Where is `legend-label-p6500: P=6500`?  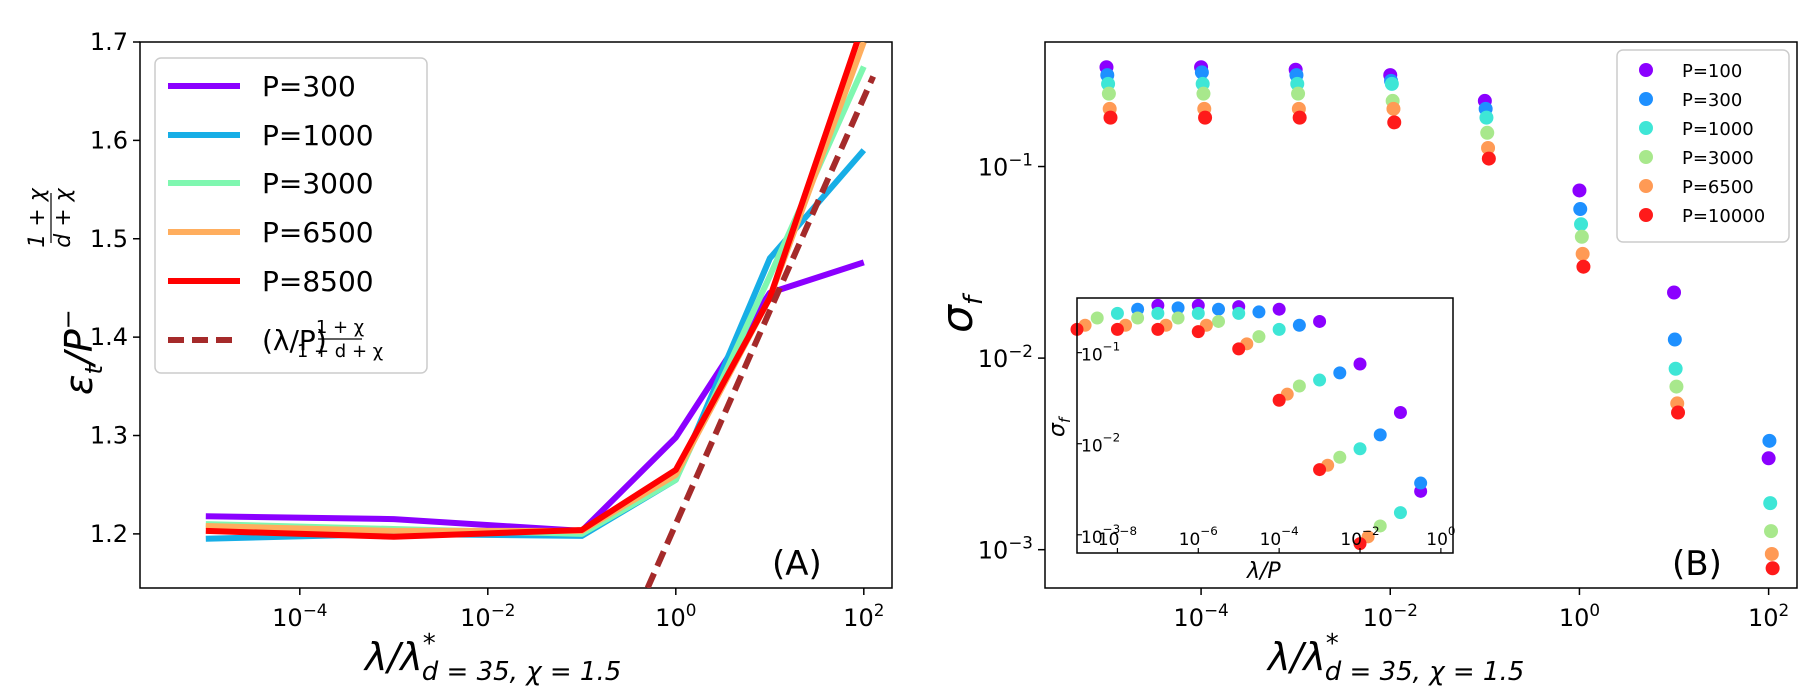 legend-label-p6500: P=6500 is located at coordinates (1718, 187).